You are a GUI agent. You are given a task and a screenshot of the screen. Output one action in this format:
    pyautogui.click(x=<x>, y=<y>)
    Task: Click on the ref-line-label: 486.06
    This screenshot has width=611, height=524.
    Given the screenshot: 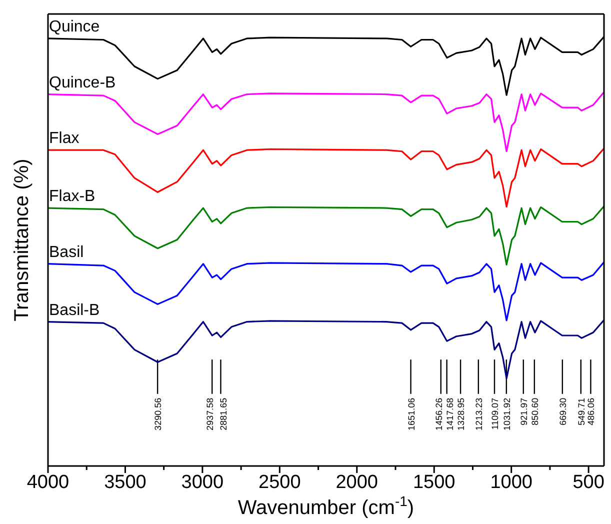 What is the action you would take?
    pyautogui.click(x=591, y=412)
    